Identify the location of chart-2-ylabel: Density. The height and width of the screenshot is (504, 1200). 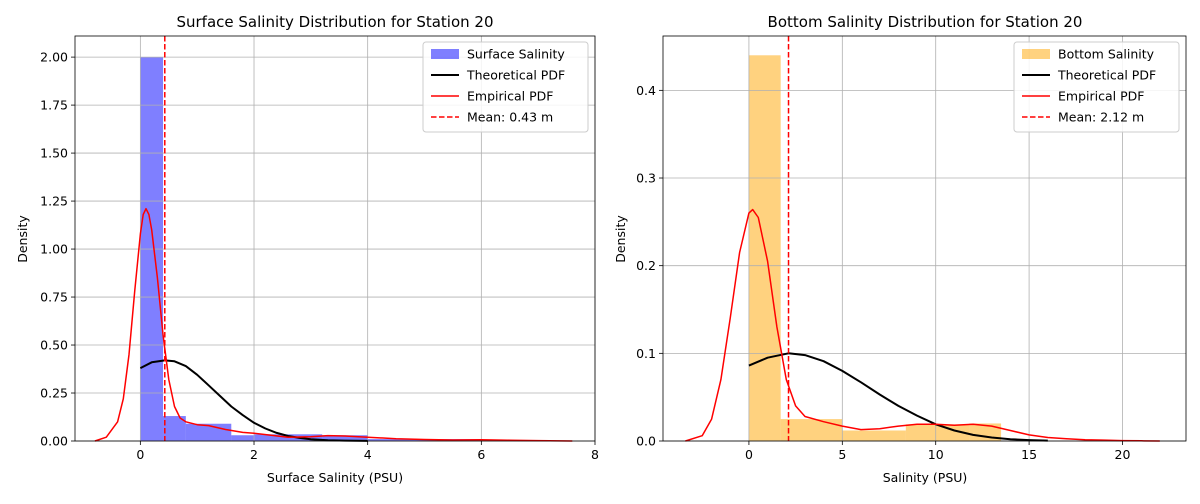
(620, 239).